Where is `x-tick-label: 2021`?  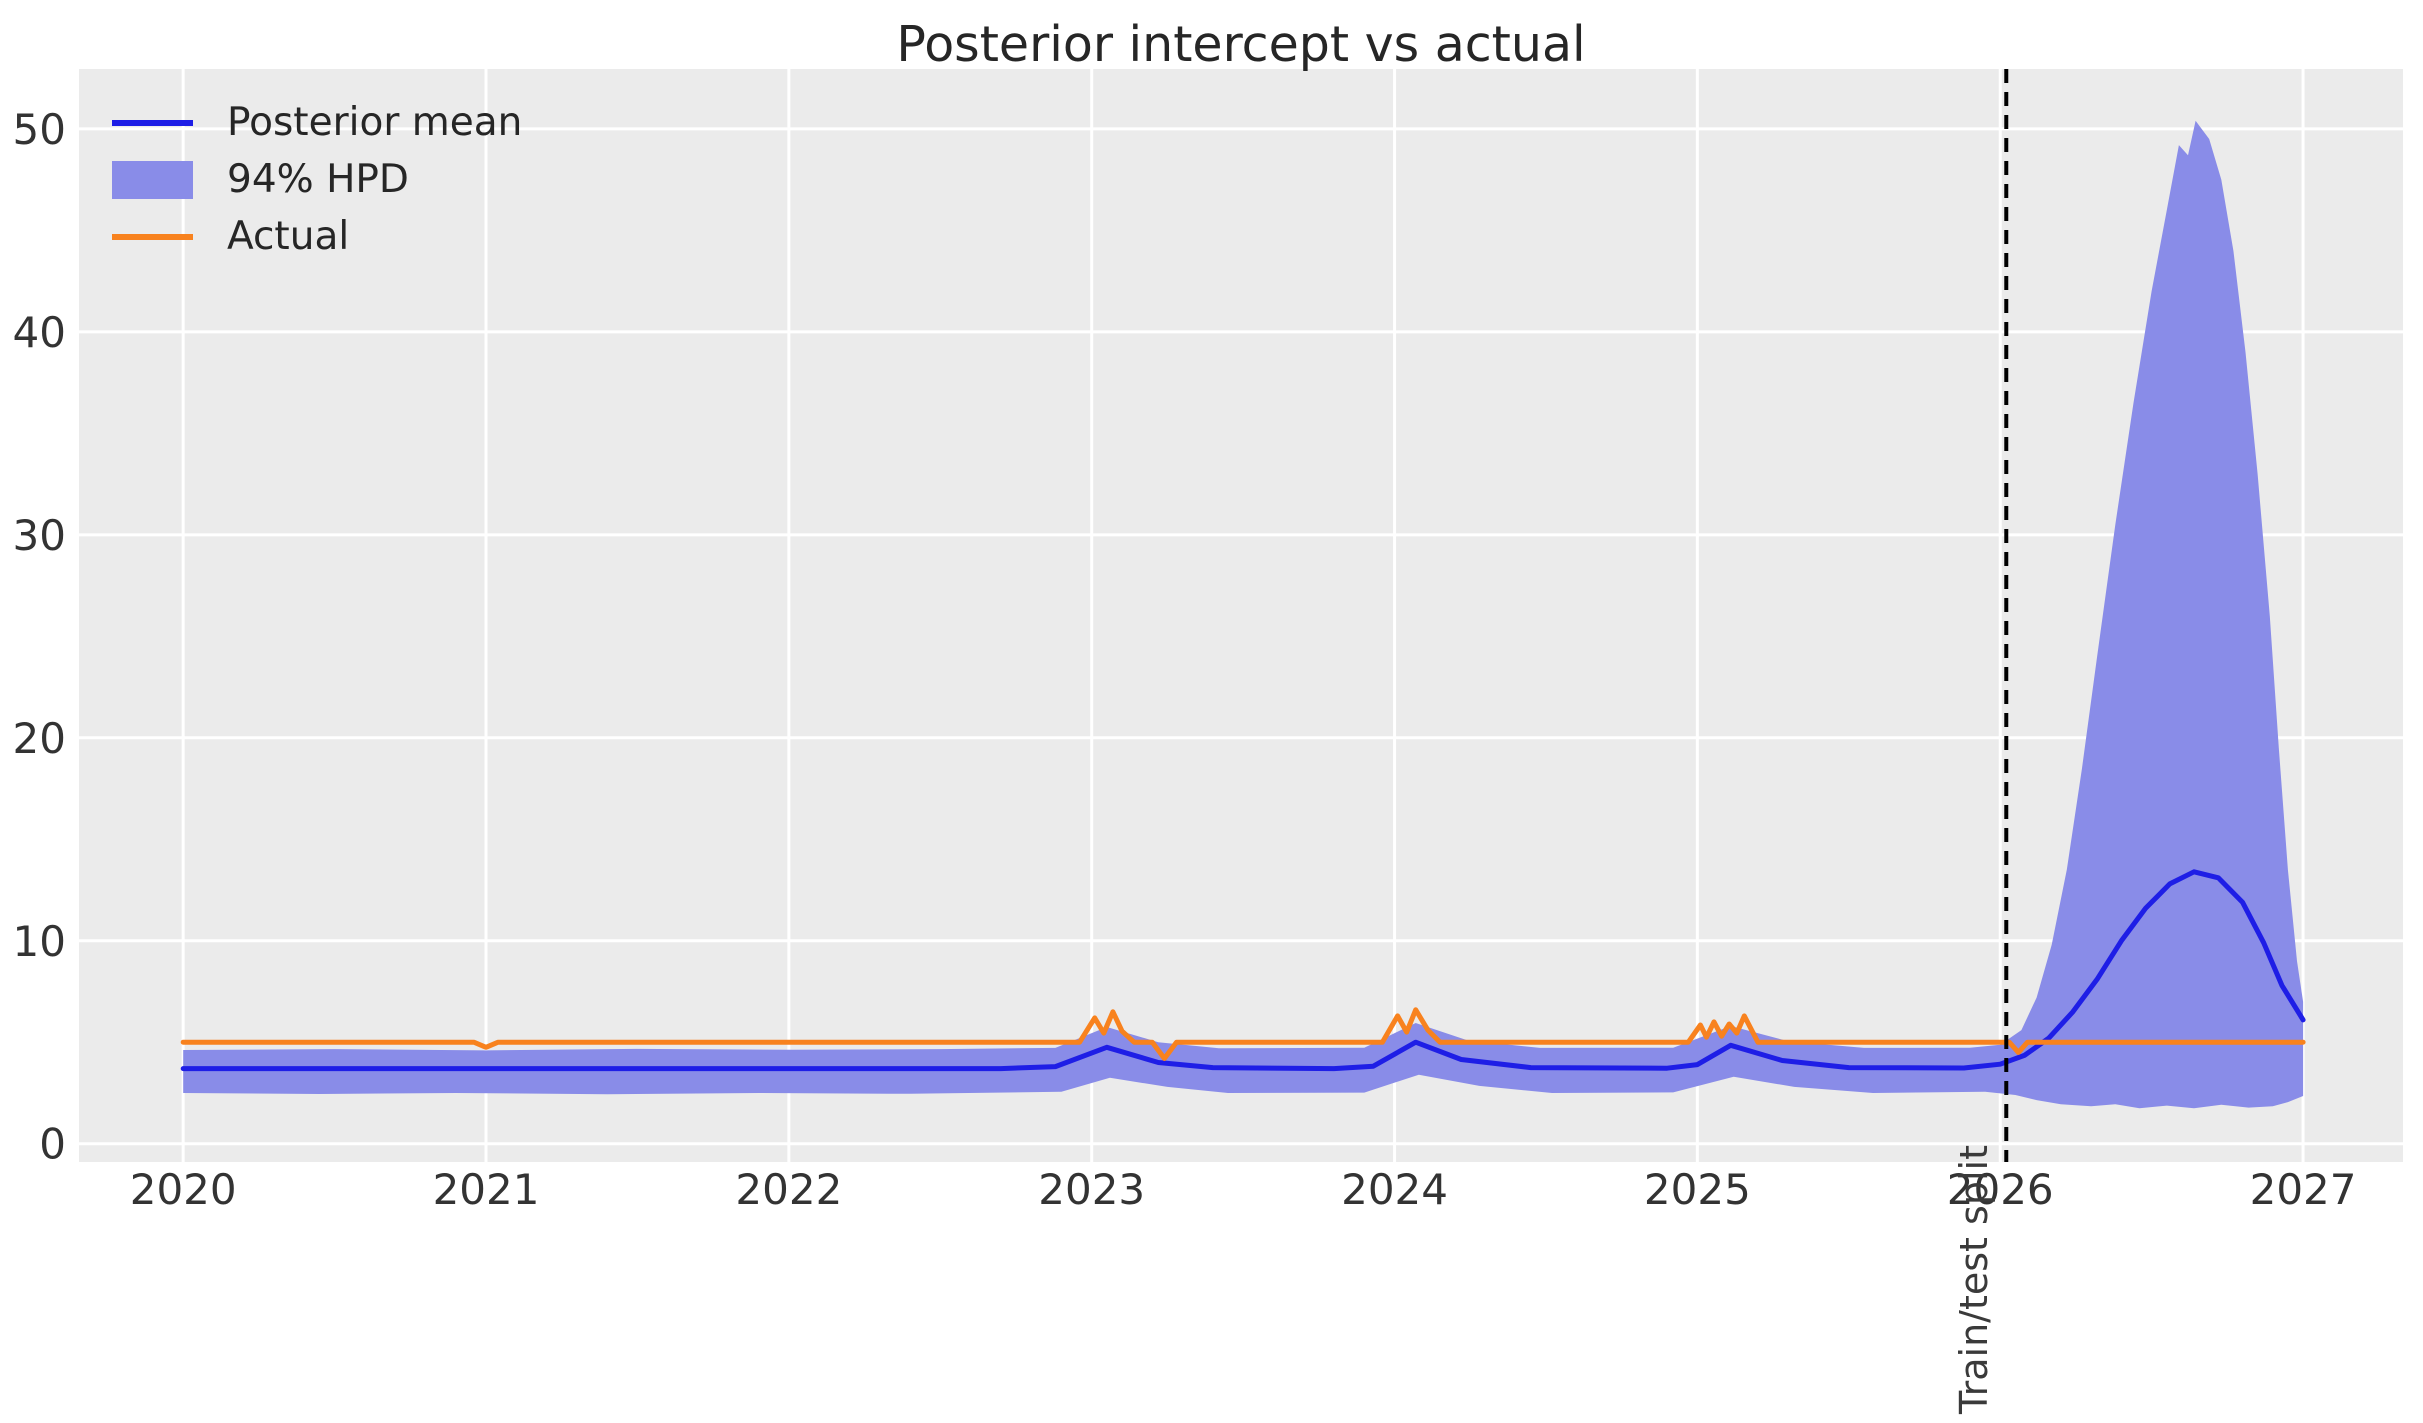 x-tick-label: 2021 is located at coordinates (486, 1189).